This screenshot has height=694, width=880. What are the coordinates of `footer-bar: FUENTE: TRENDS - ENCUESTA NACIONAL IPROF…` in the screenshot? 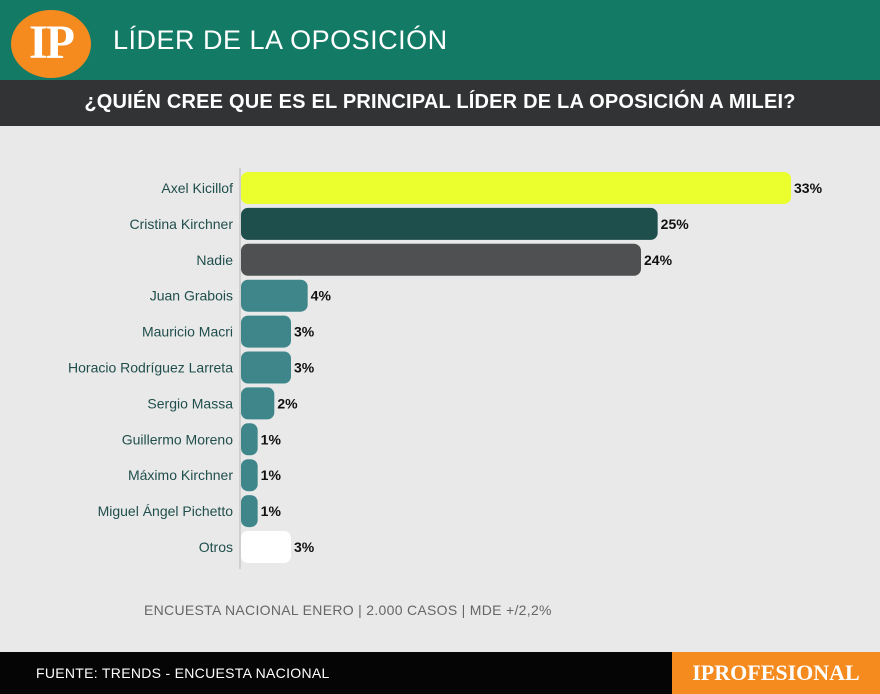 It's located at (440, 673).